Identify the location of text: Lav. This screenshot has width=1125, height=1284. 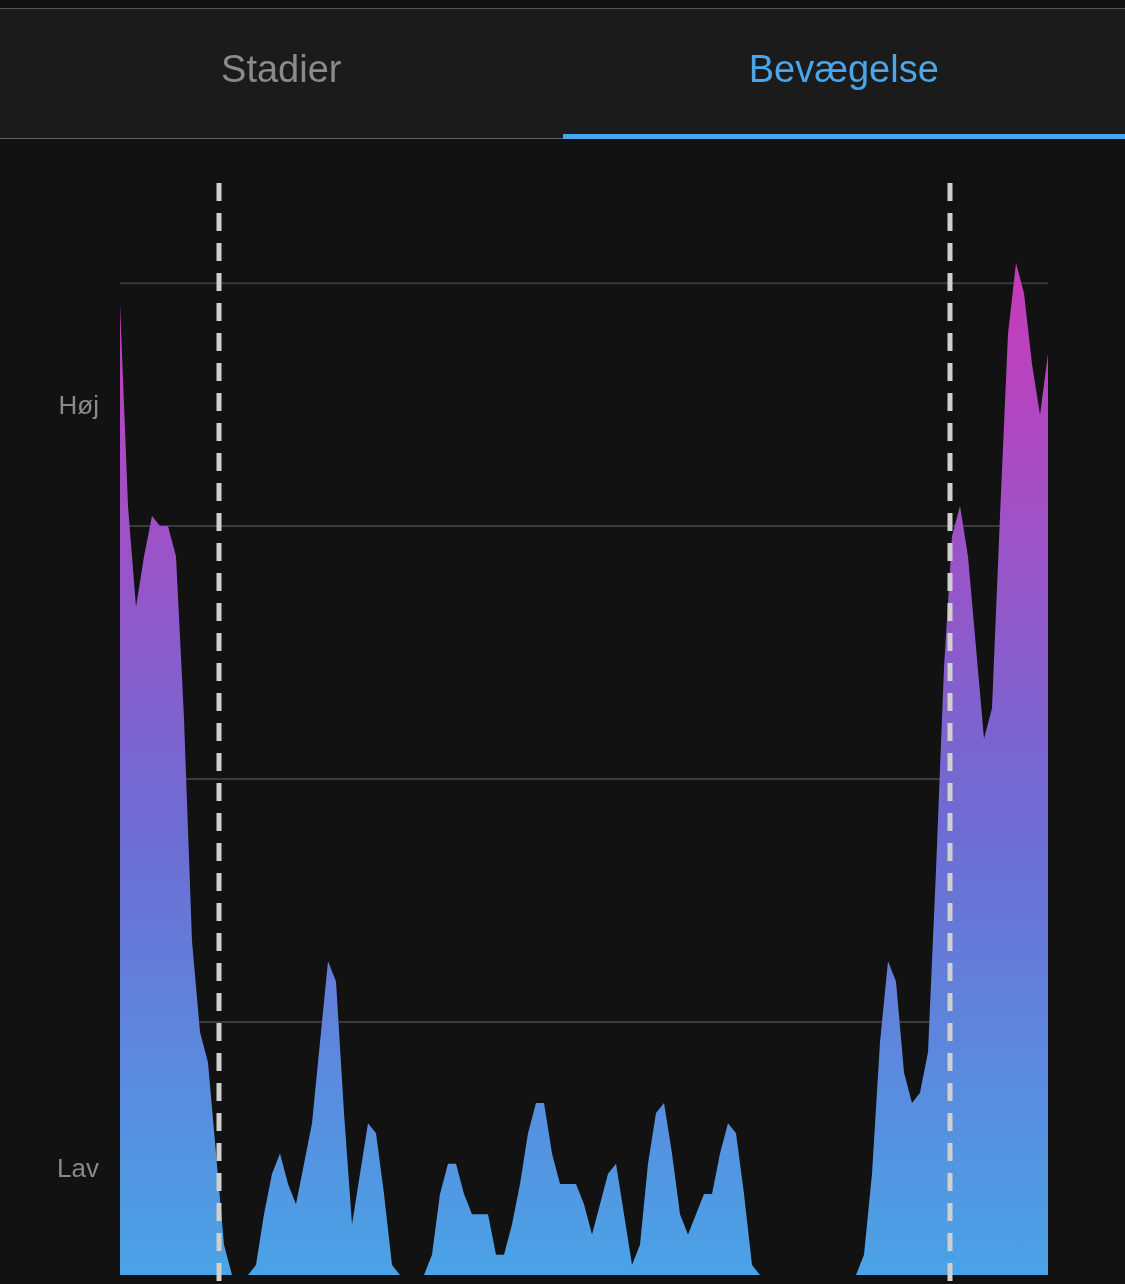
(78, 1168).